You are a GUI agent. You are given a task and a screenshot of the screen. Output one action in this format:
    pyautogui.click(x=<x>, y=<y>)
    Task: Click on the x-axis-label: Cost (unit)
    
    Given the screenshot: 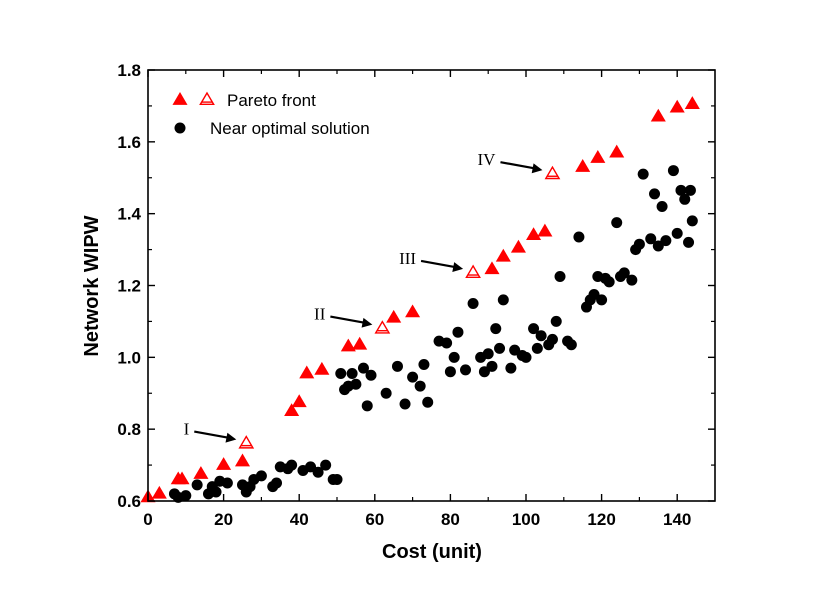 What is the action you would take?
    pyautogui.click(x=432, y=552)
    